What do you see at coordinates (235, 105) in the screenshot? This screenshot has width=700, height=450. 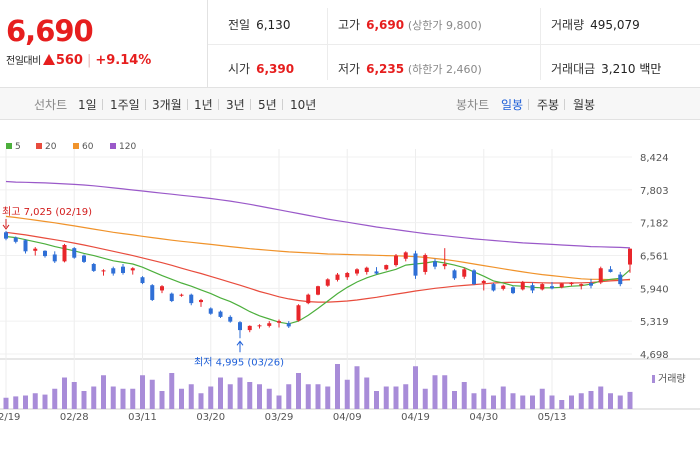 I see `tab-3y: 3년` at bounding box center [235, 105].